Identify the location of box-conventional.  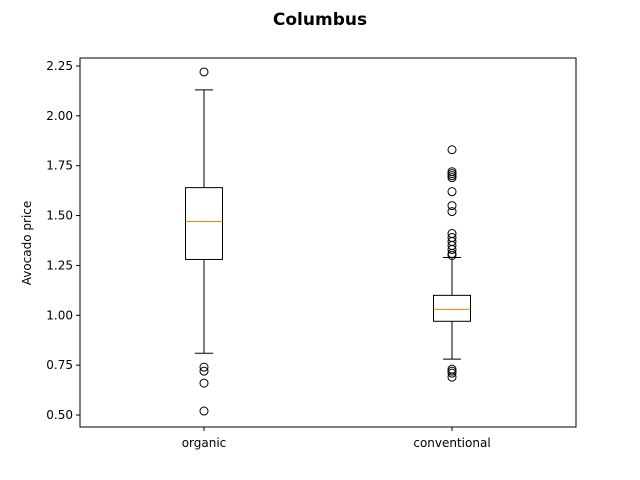
(452, 308).